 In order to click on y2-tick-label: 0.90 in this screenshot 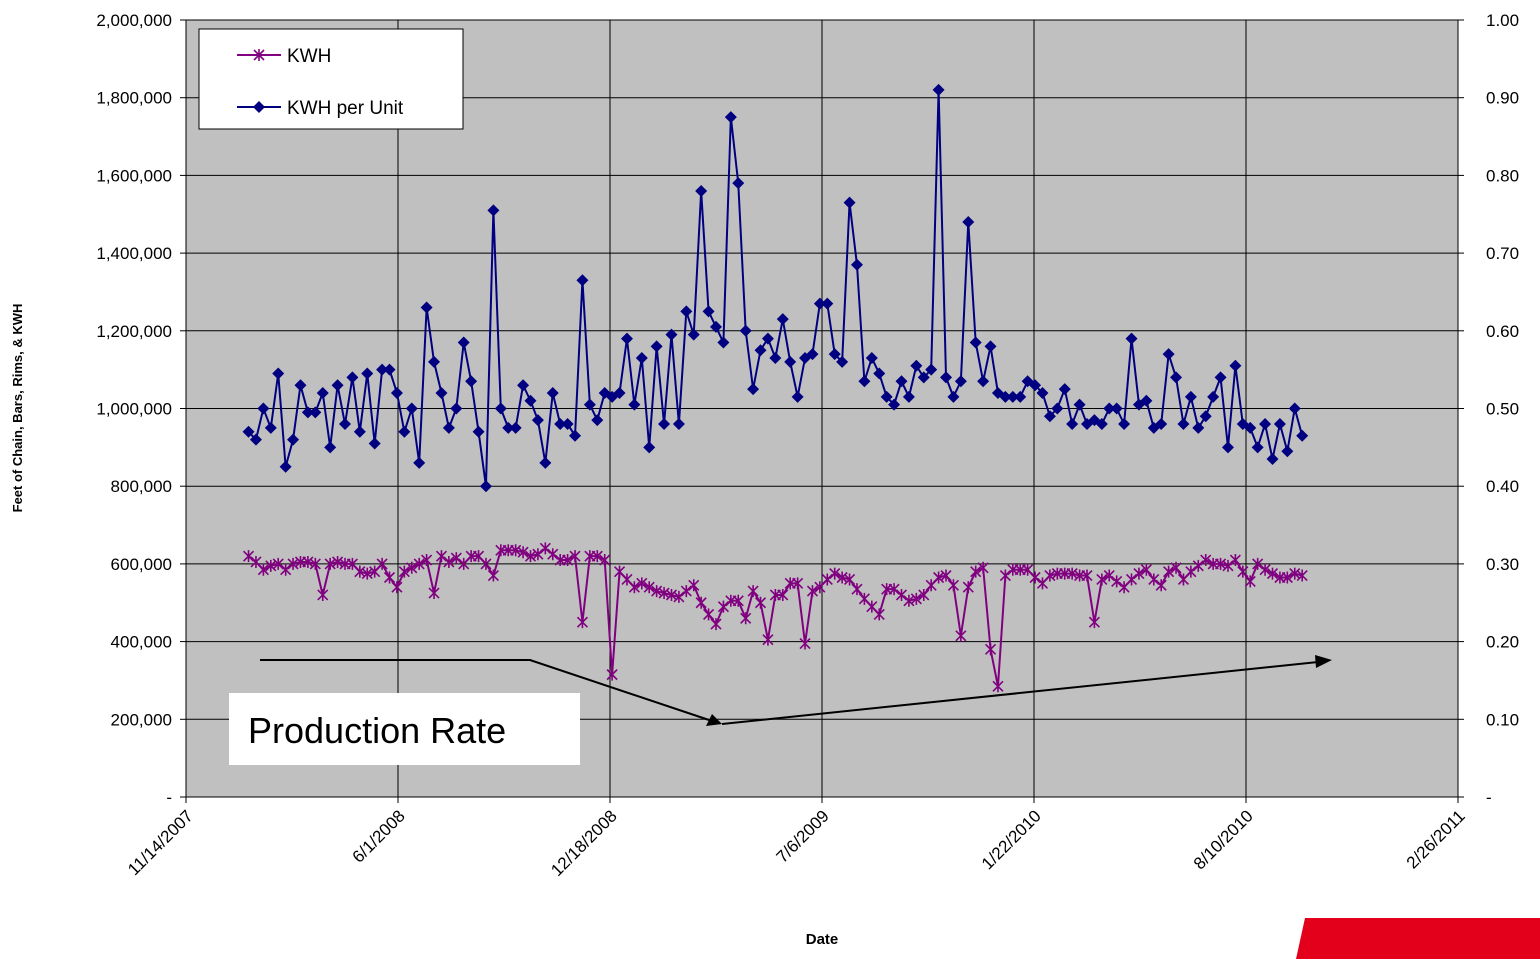, I will do `click(1502, 98)`.